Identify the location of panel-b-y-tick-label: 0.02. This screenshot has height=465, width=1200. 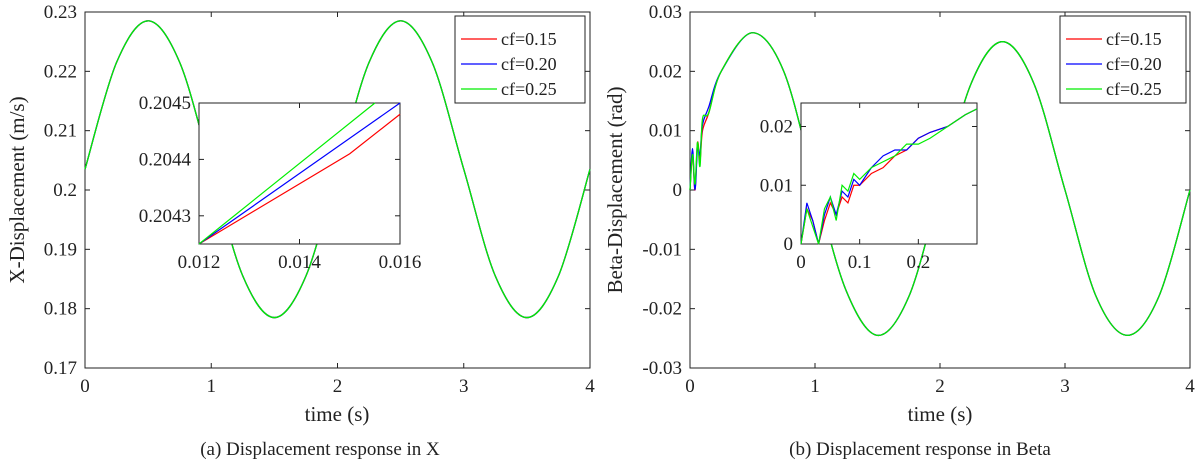
(665, 71).